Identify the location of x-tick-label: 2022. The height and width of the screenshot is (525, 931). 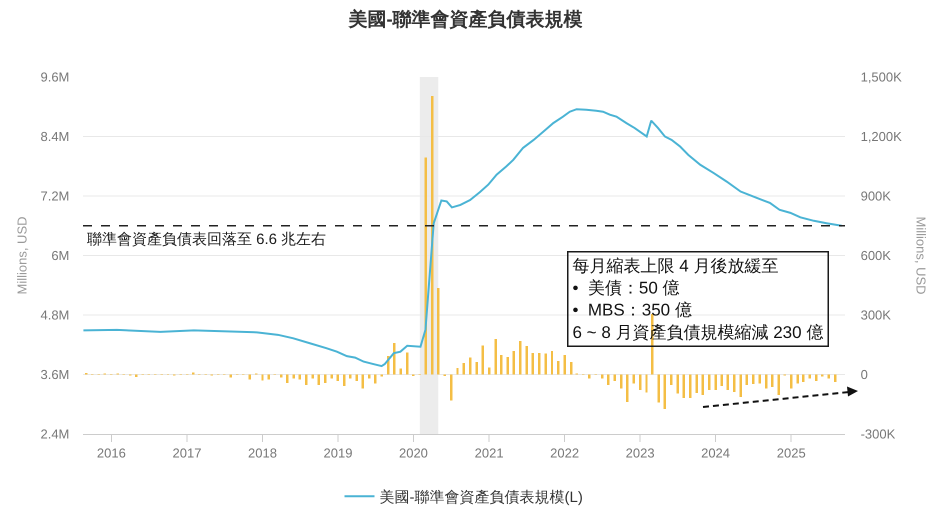
(565, 453).